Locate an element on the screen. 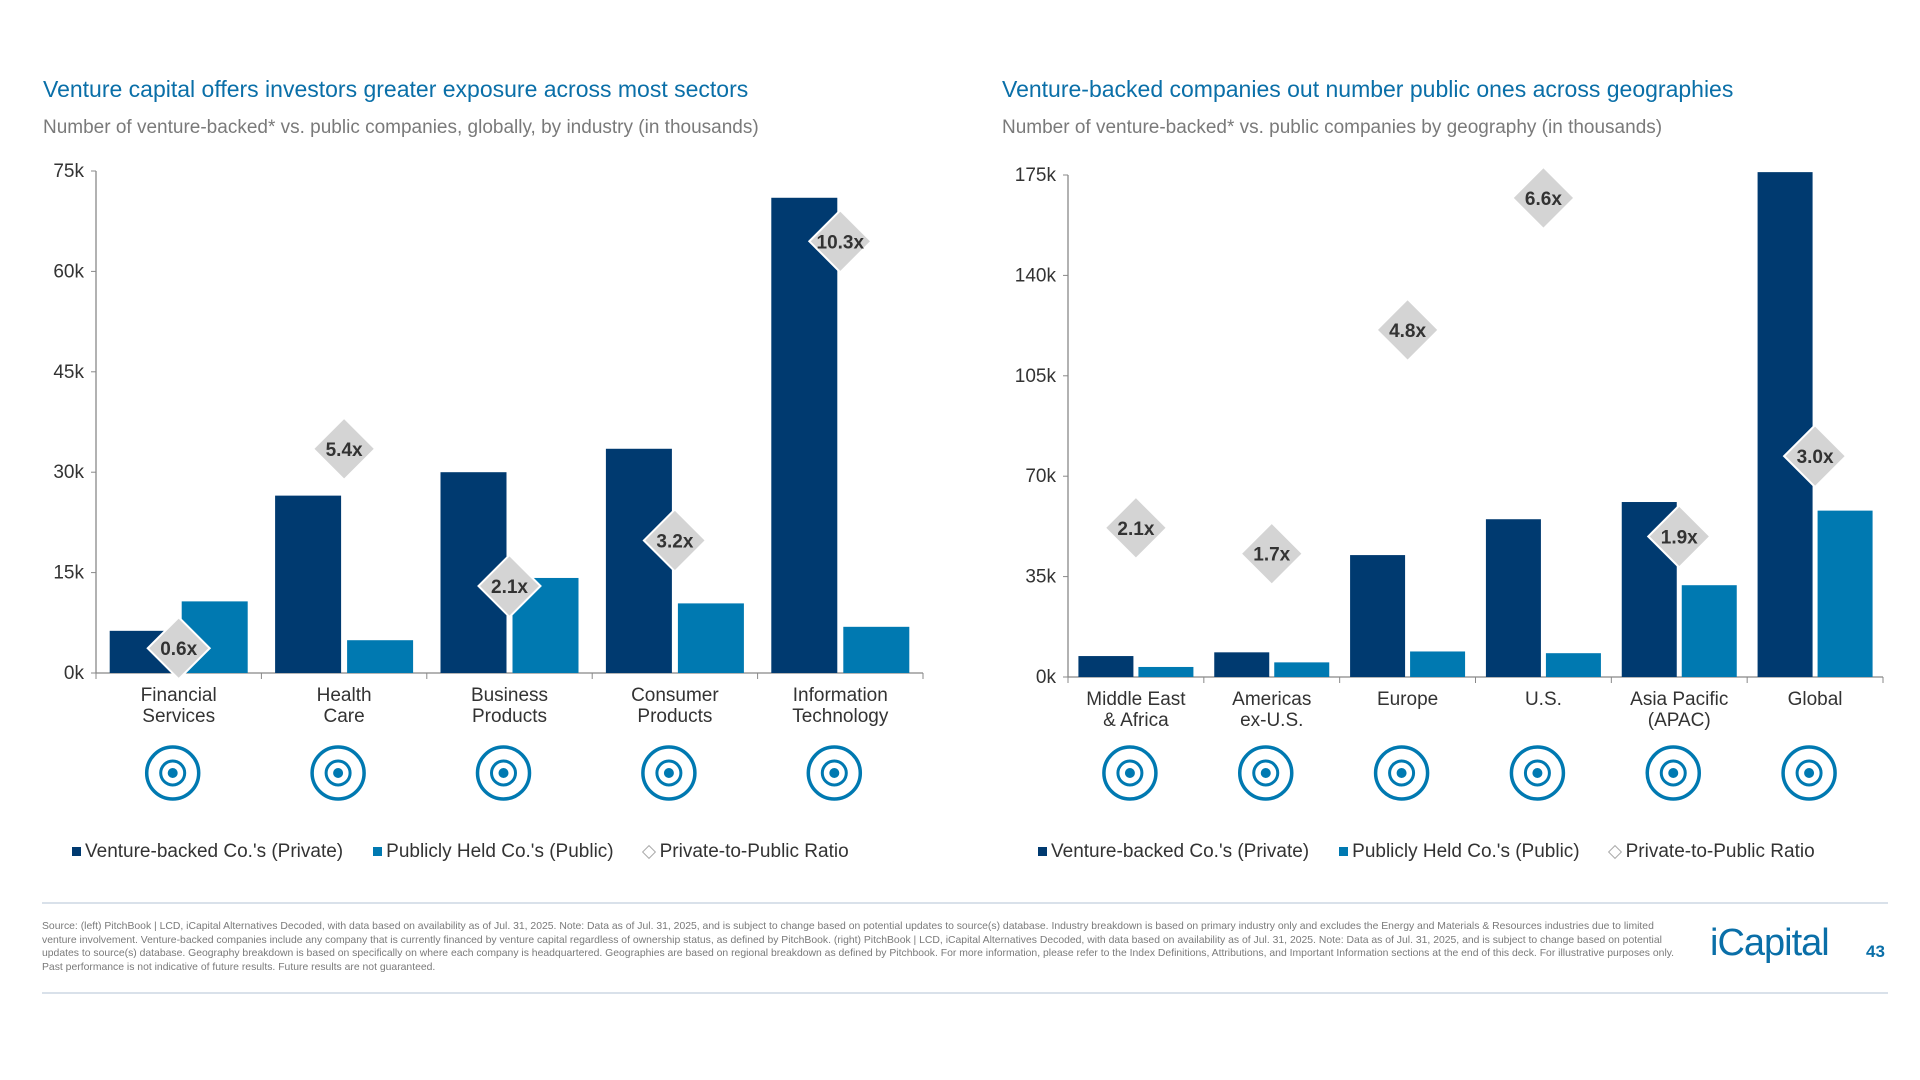  legend-ratio: Private-to-Public Ratio is located at coordinates (1711, 852).